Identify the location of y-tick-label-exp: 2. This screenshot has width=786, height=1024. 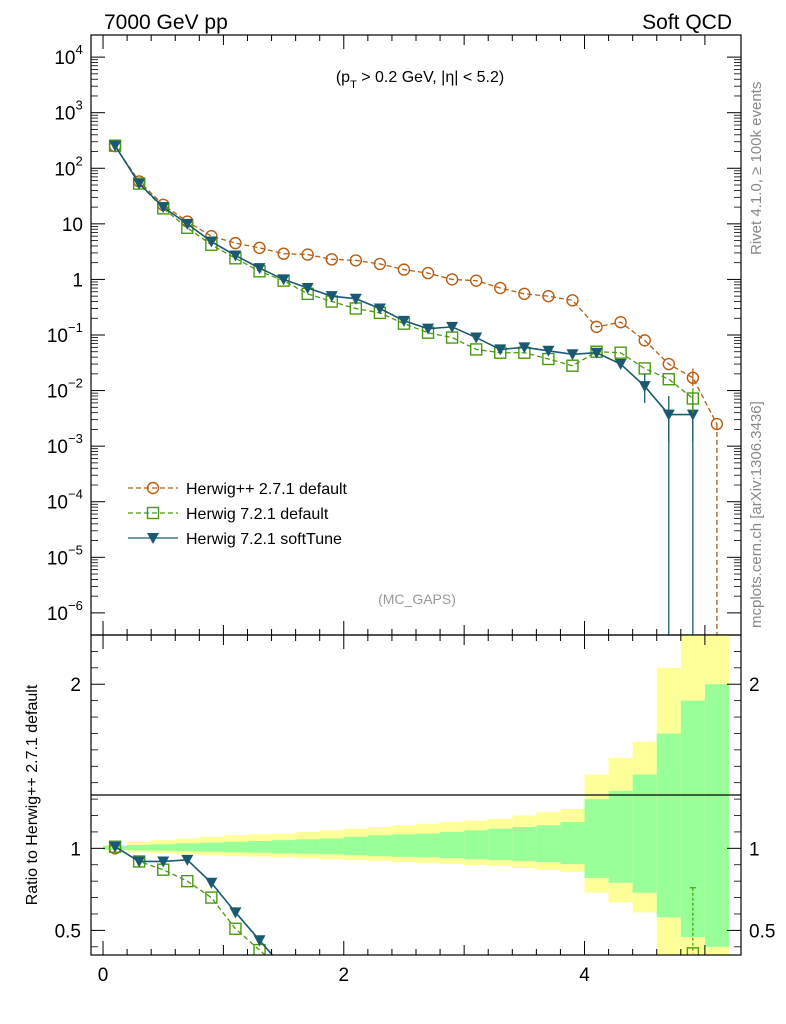
(79, 160).